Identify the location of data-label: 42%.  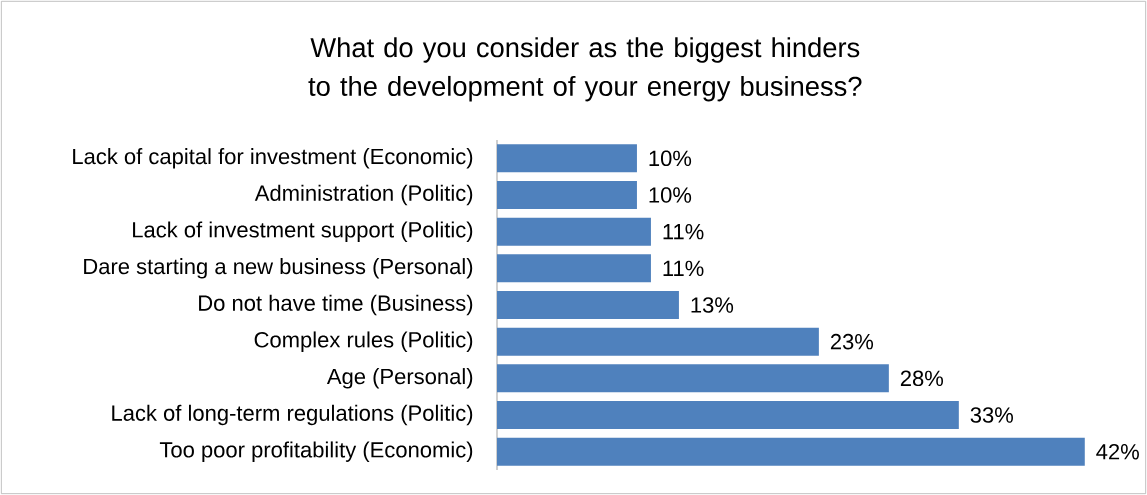
(1117, 451).